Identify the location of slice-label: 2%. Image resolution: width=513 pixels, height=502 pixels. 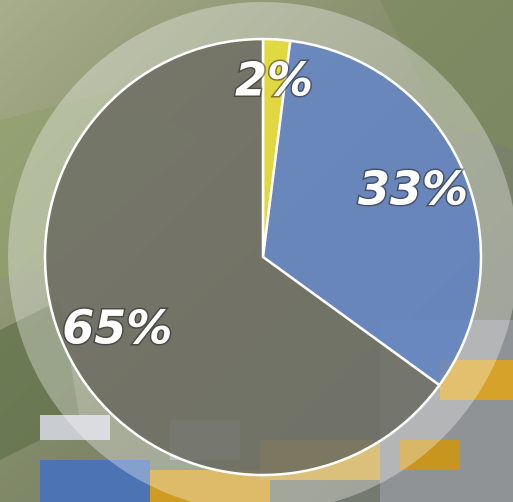
(274, 79).